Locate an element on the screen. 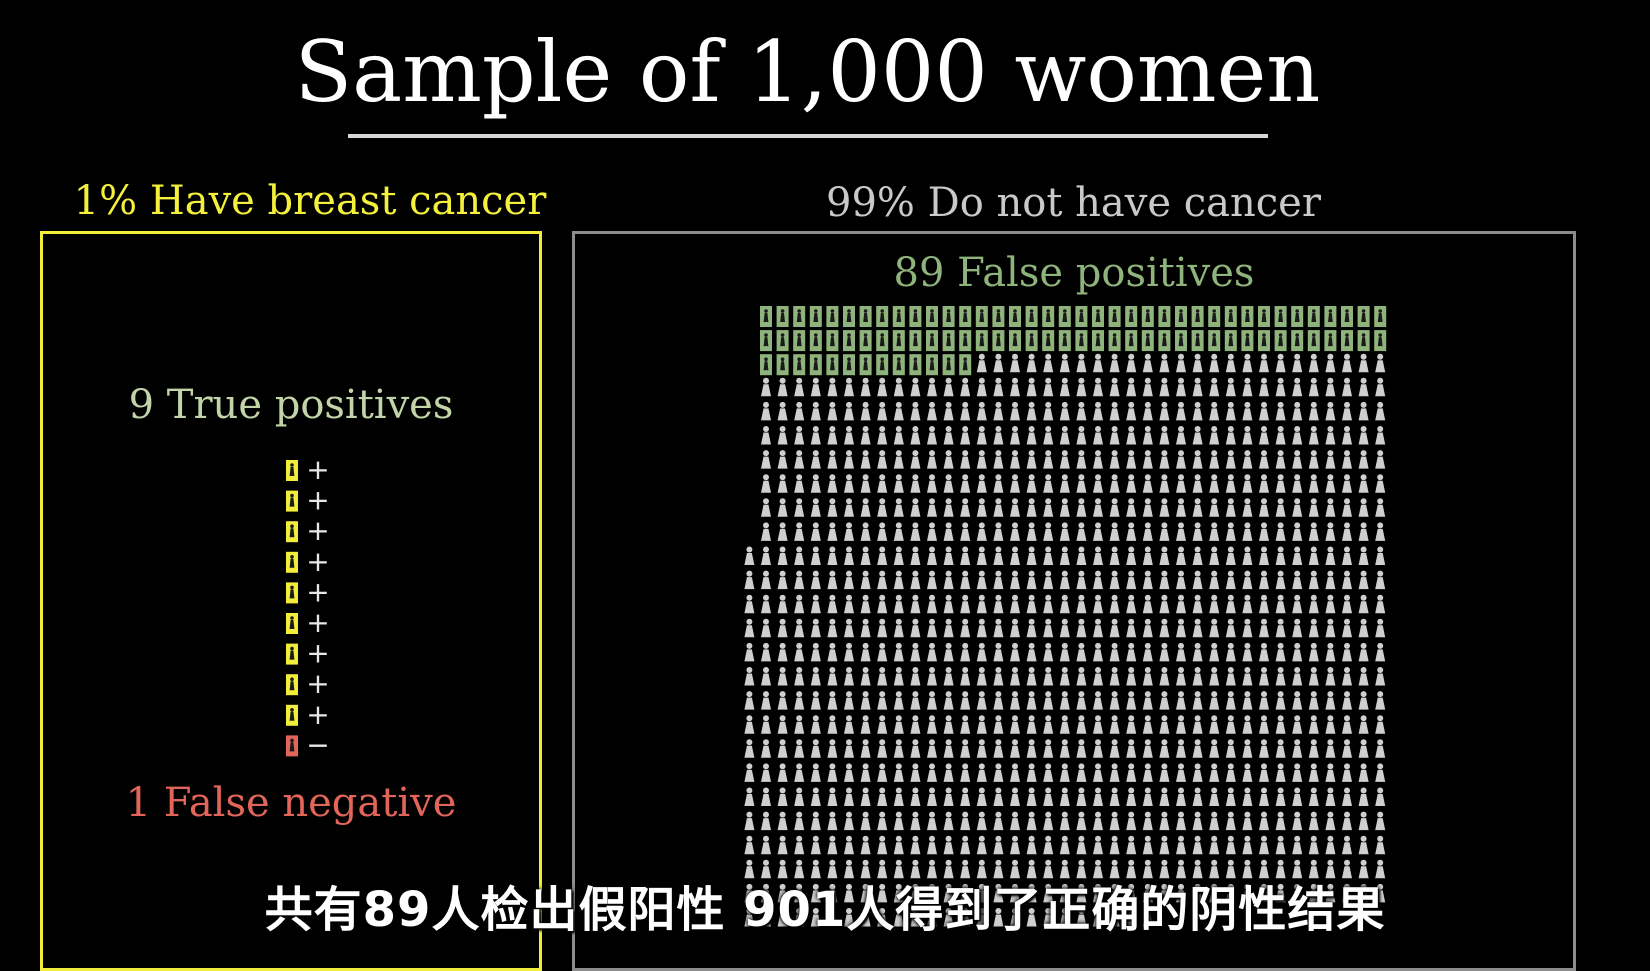  true-positive-person-icon is located at coordinates (292, 501).